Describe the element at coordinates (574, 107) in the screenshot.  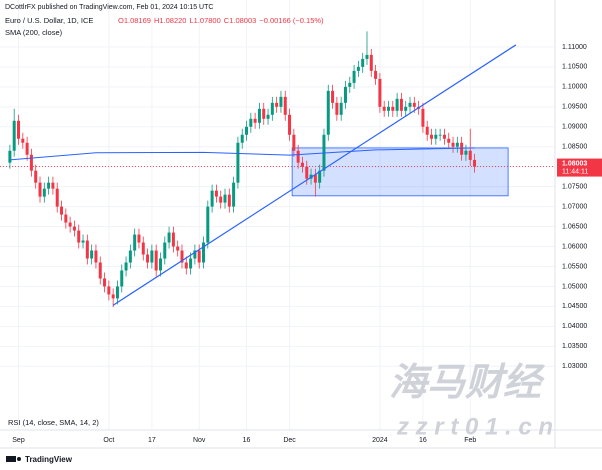
I see `y-tick-label: 1.09500` at that location.